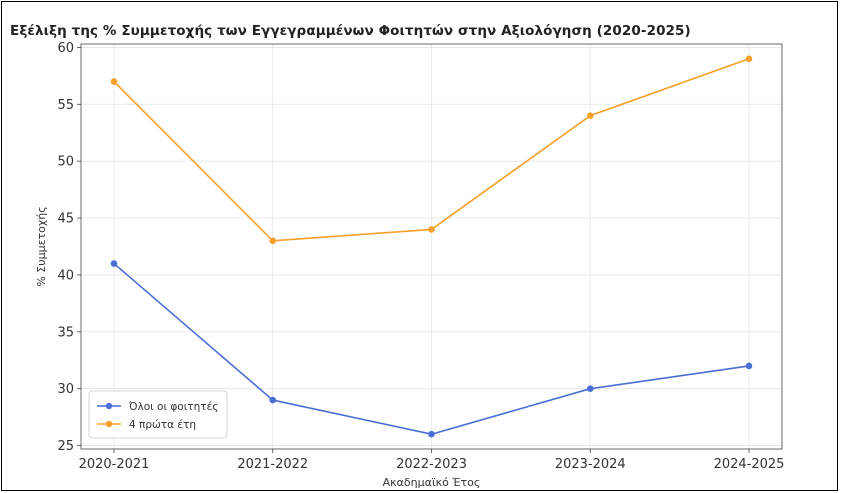 The height and width of the screenshot is (493, 841). Describe the element at coordinates (65, 162) in the screenshot. I see `y-tick-label: 50` at that location.